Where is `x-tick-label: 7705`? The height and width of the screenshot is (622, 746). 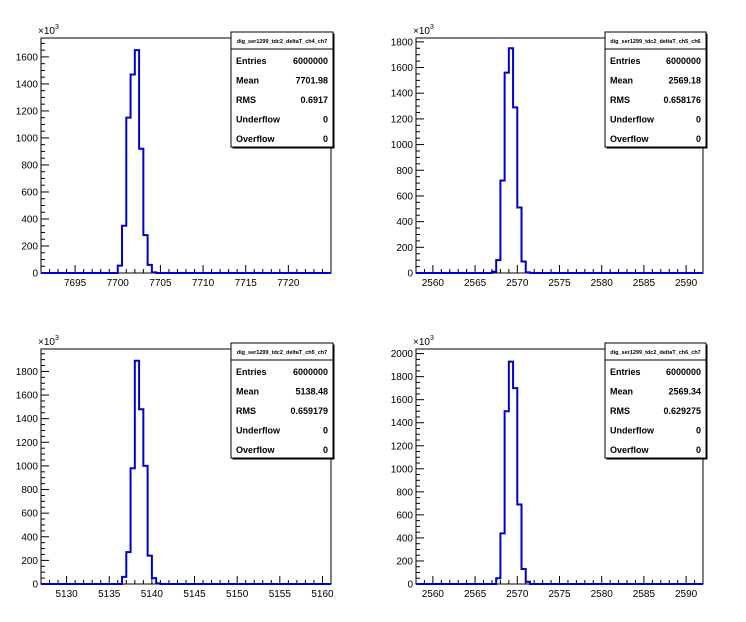
x-tick-label: 7705 is located at coordinates (160, 283).